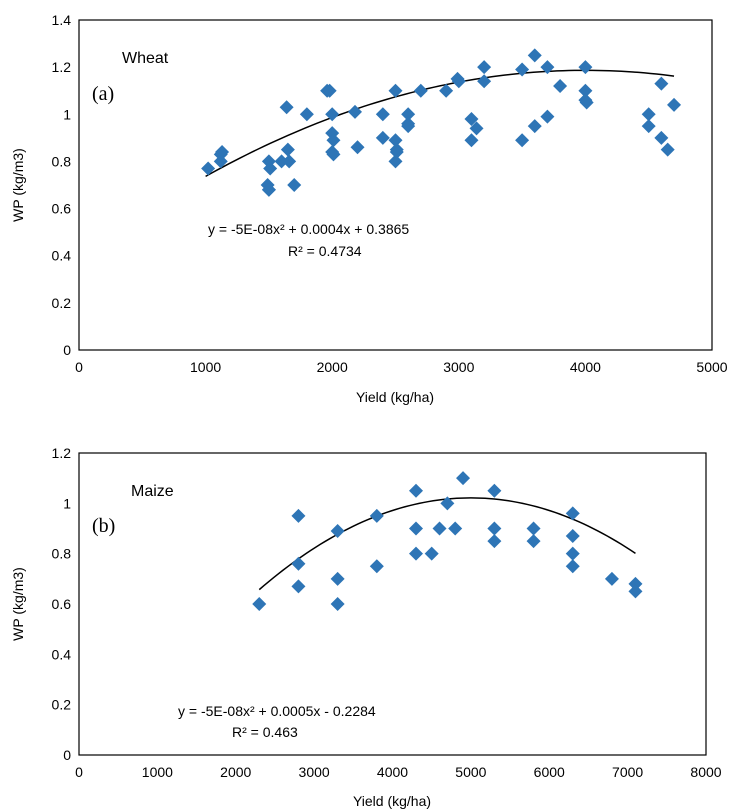 This screenshot has width=734, height=811. What do you see at coordinates (585, 367) in the screenshot?
I see `x-tick-label: 4000` at bounding box center [585, 367].